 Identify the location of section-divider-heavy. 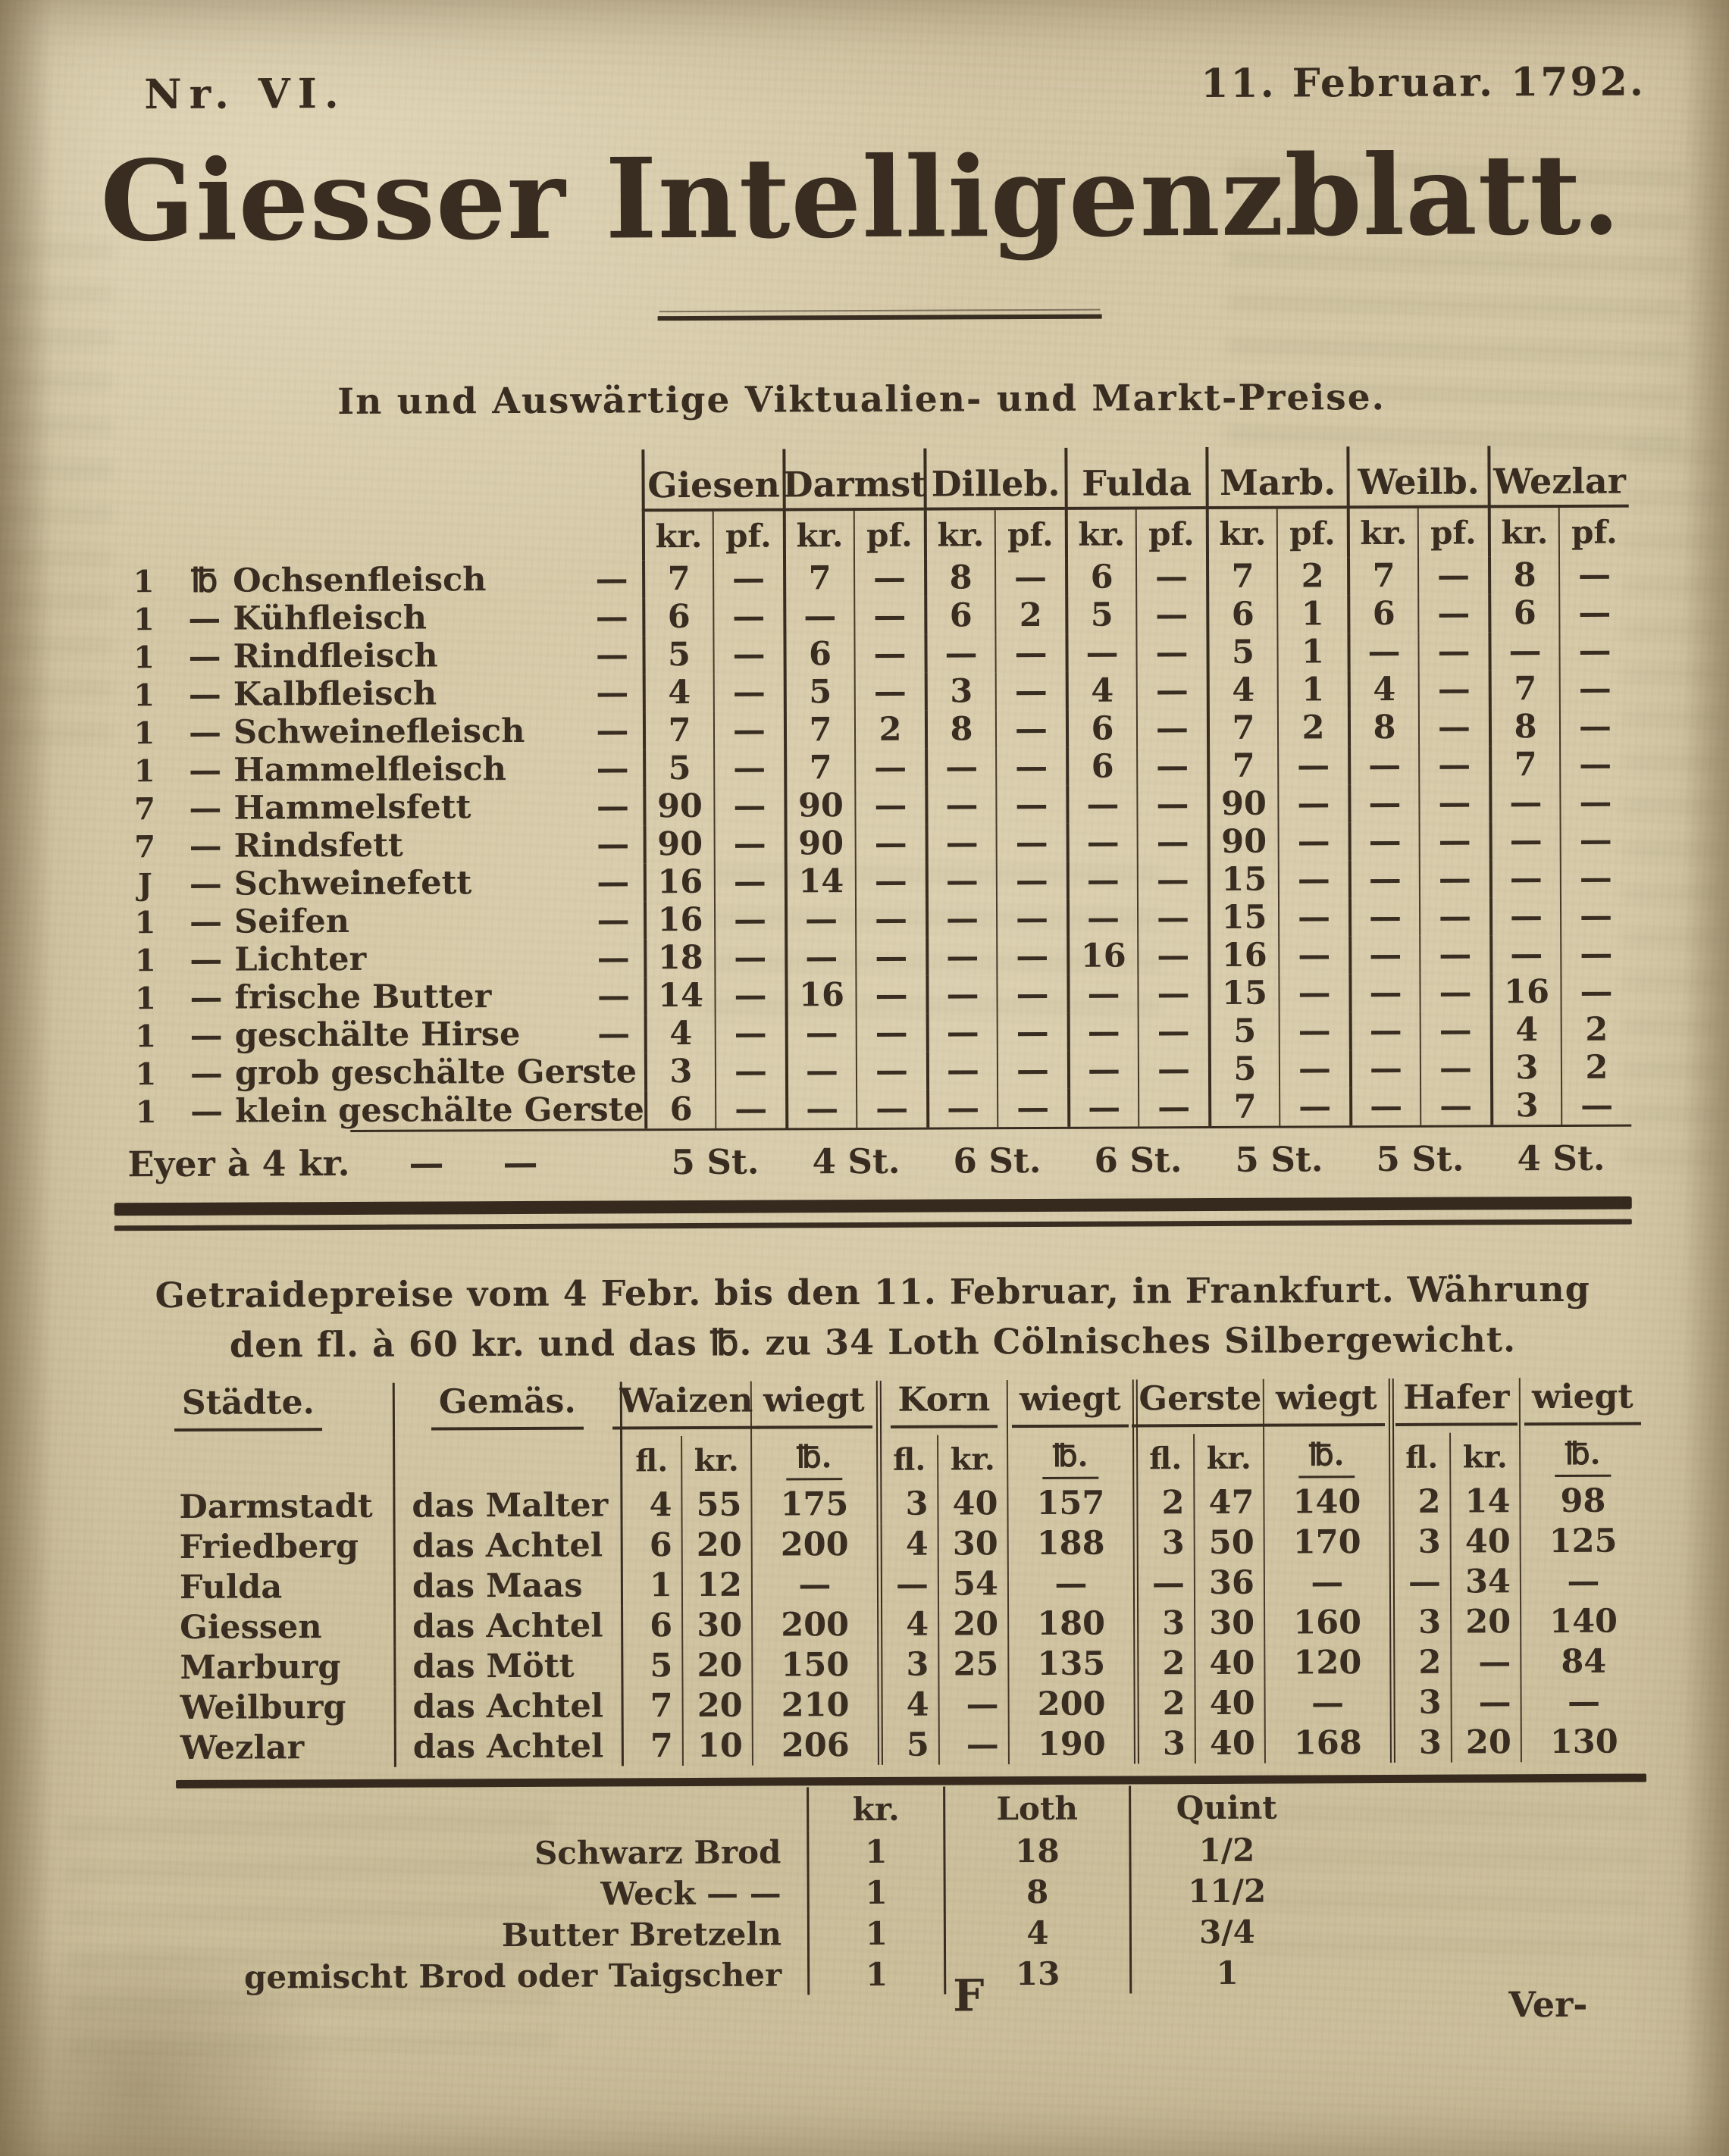
(873, 1206).